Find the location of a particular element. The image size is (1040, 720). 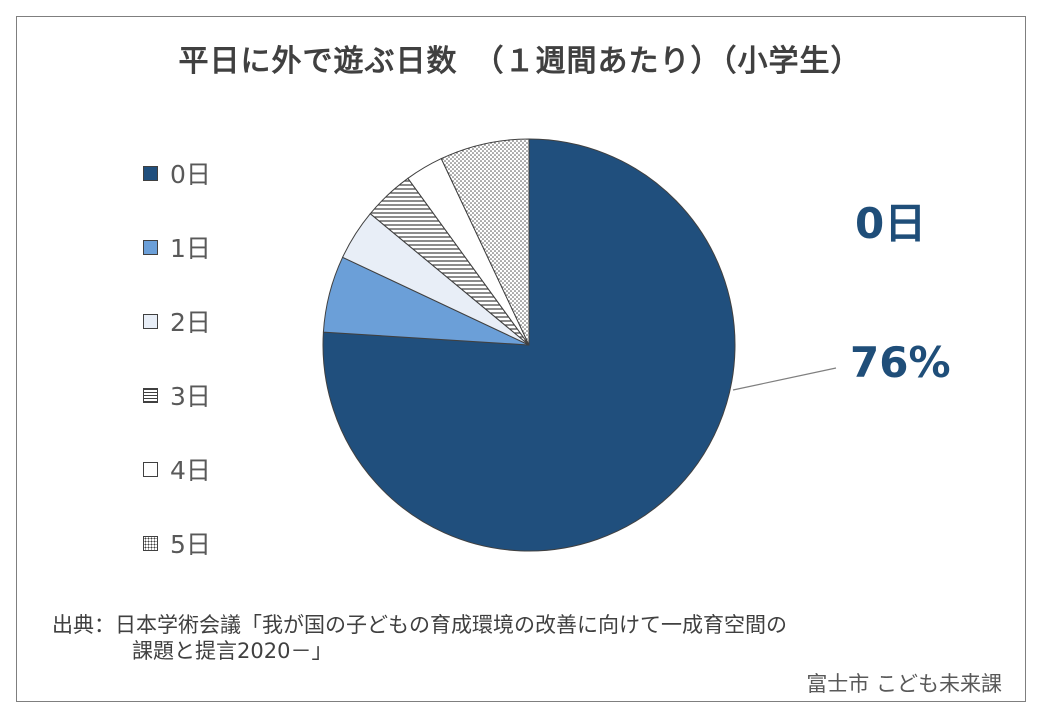

legend-label-1: 1日 is located at coordinates (190, 248).